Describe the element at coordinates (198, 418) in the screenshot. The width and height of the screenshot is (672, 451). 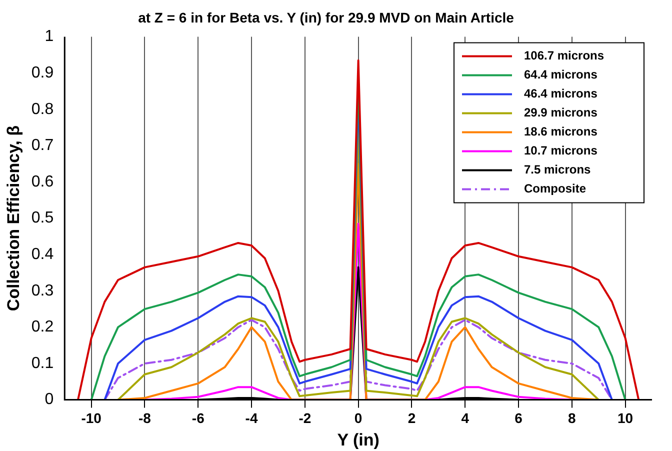
I see `x-tick-label: -6` at that location.